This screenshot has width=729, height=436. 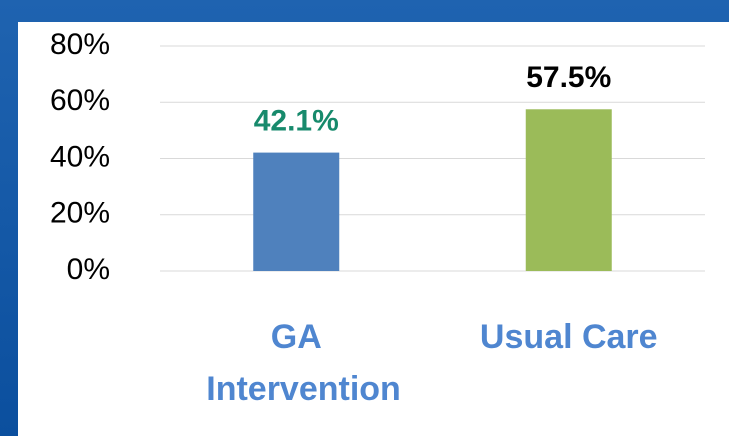 I want to click on y-tick-label: 20%, so click(x=80, y=213).